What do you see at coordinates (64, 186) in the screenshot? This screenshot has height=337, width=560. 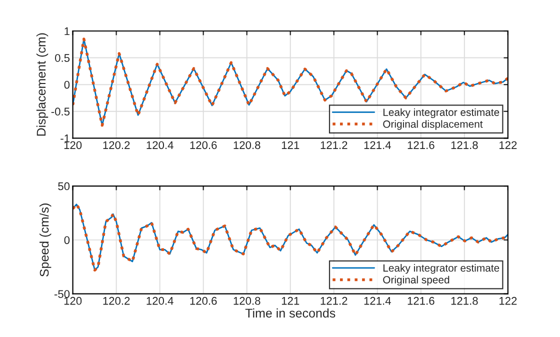 I see `y-tick-label: 50` at bounding box center [64, 186].